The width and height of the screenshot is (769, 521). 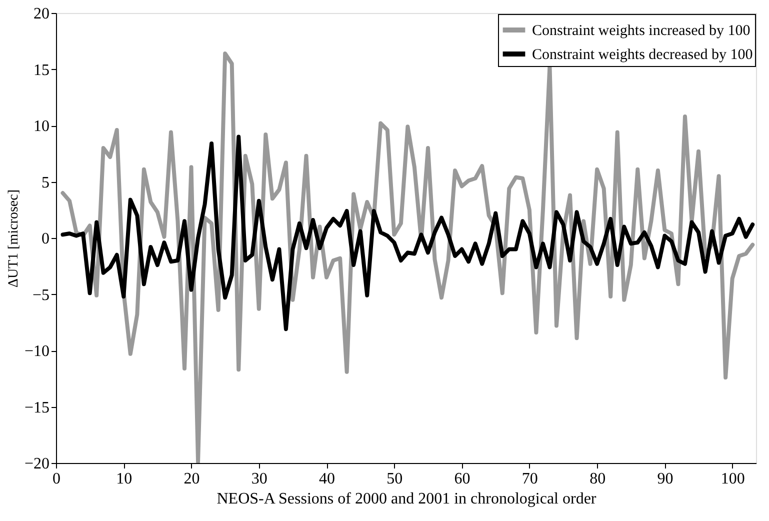 I want to click on y-tick-label: 0, so click(x=46, y=239).